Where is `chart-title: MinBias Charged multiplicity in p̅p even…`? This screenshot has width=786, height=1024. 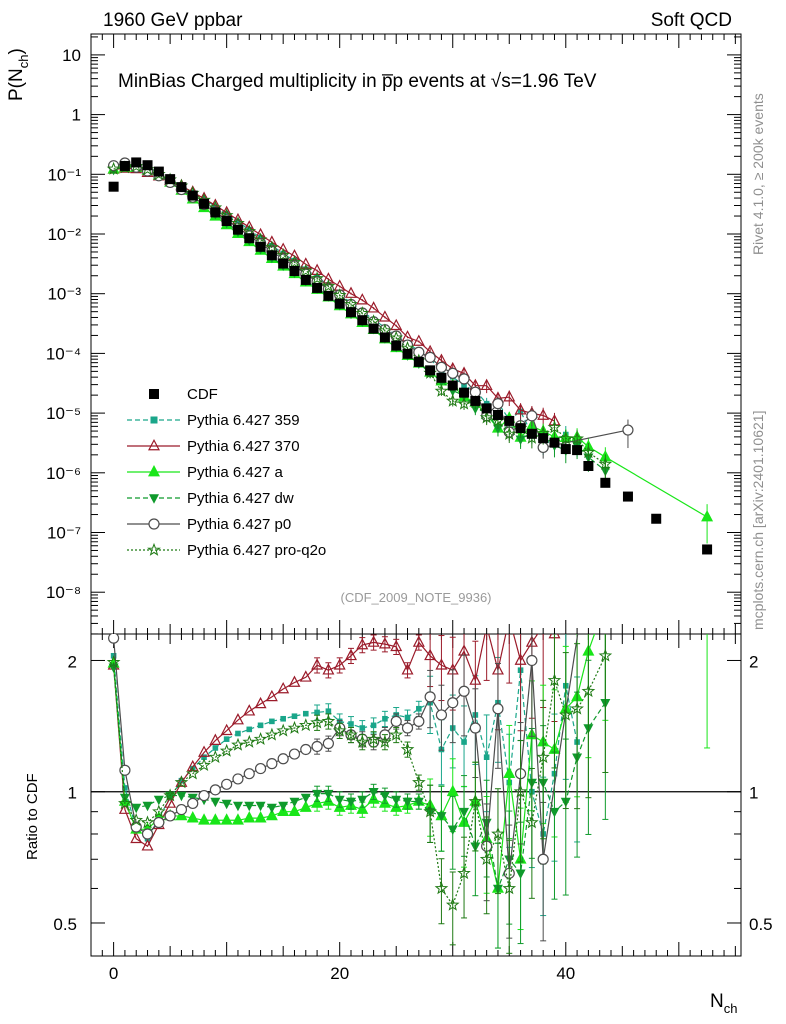
chart-title: MinBias Charged multiplicity in p̅p even… is located at coordinates (357, 81).